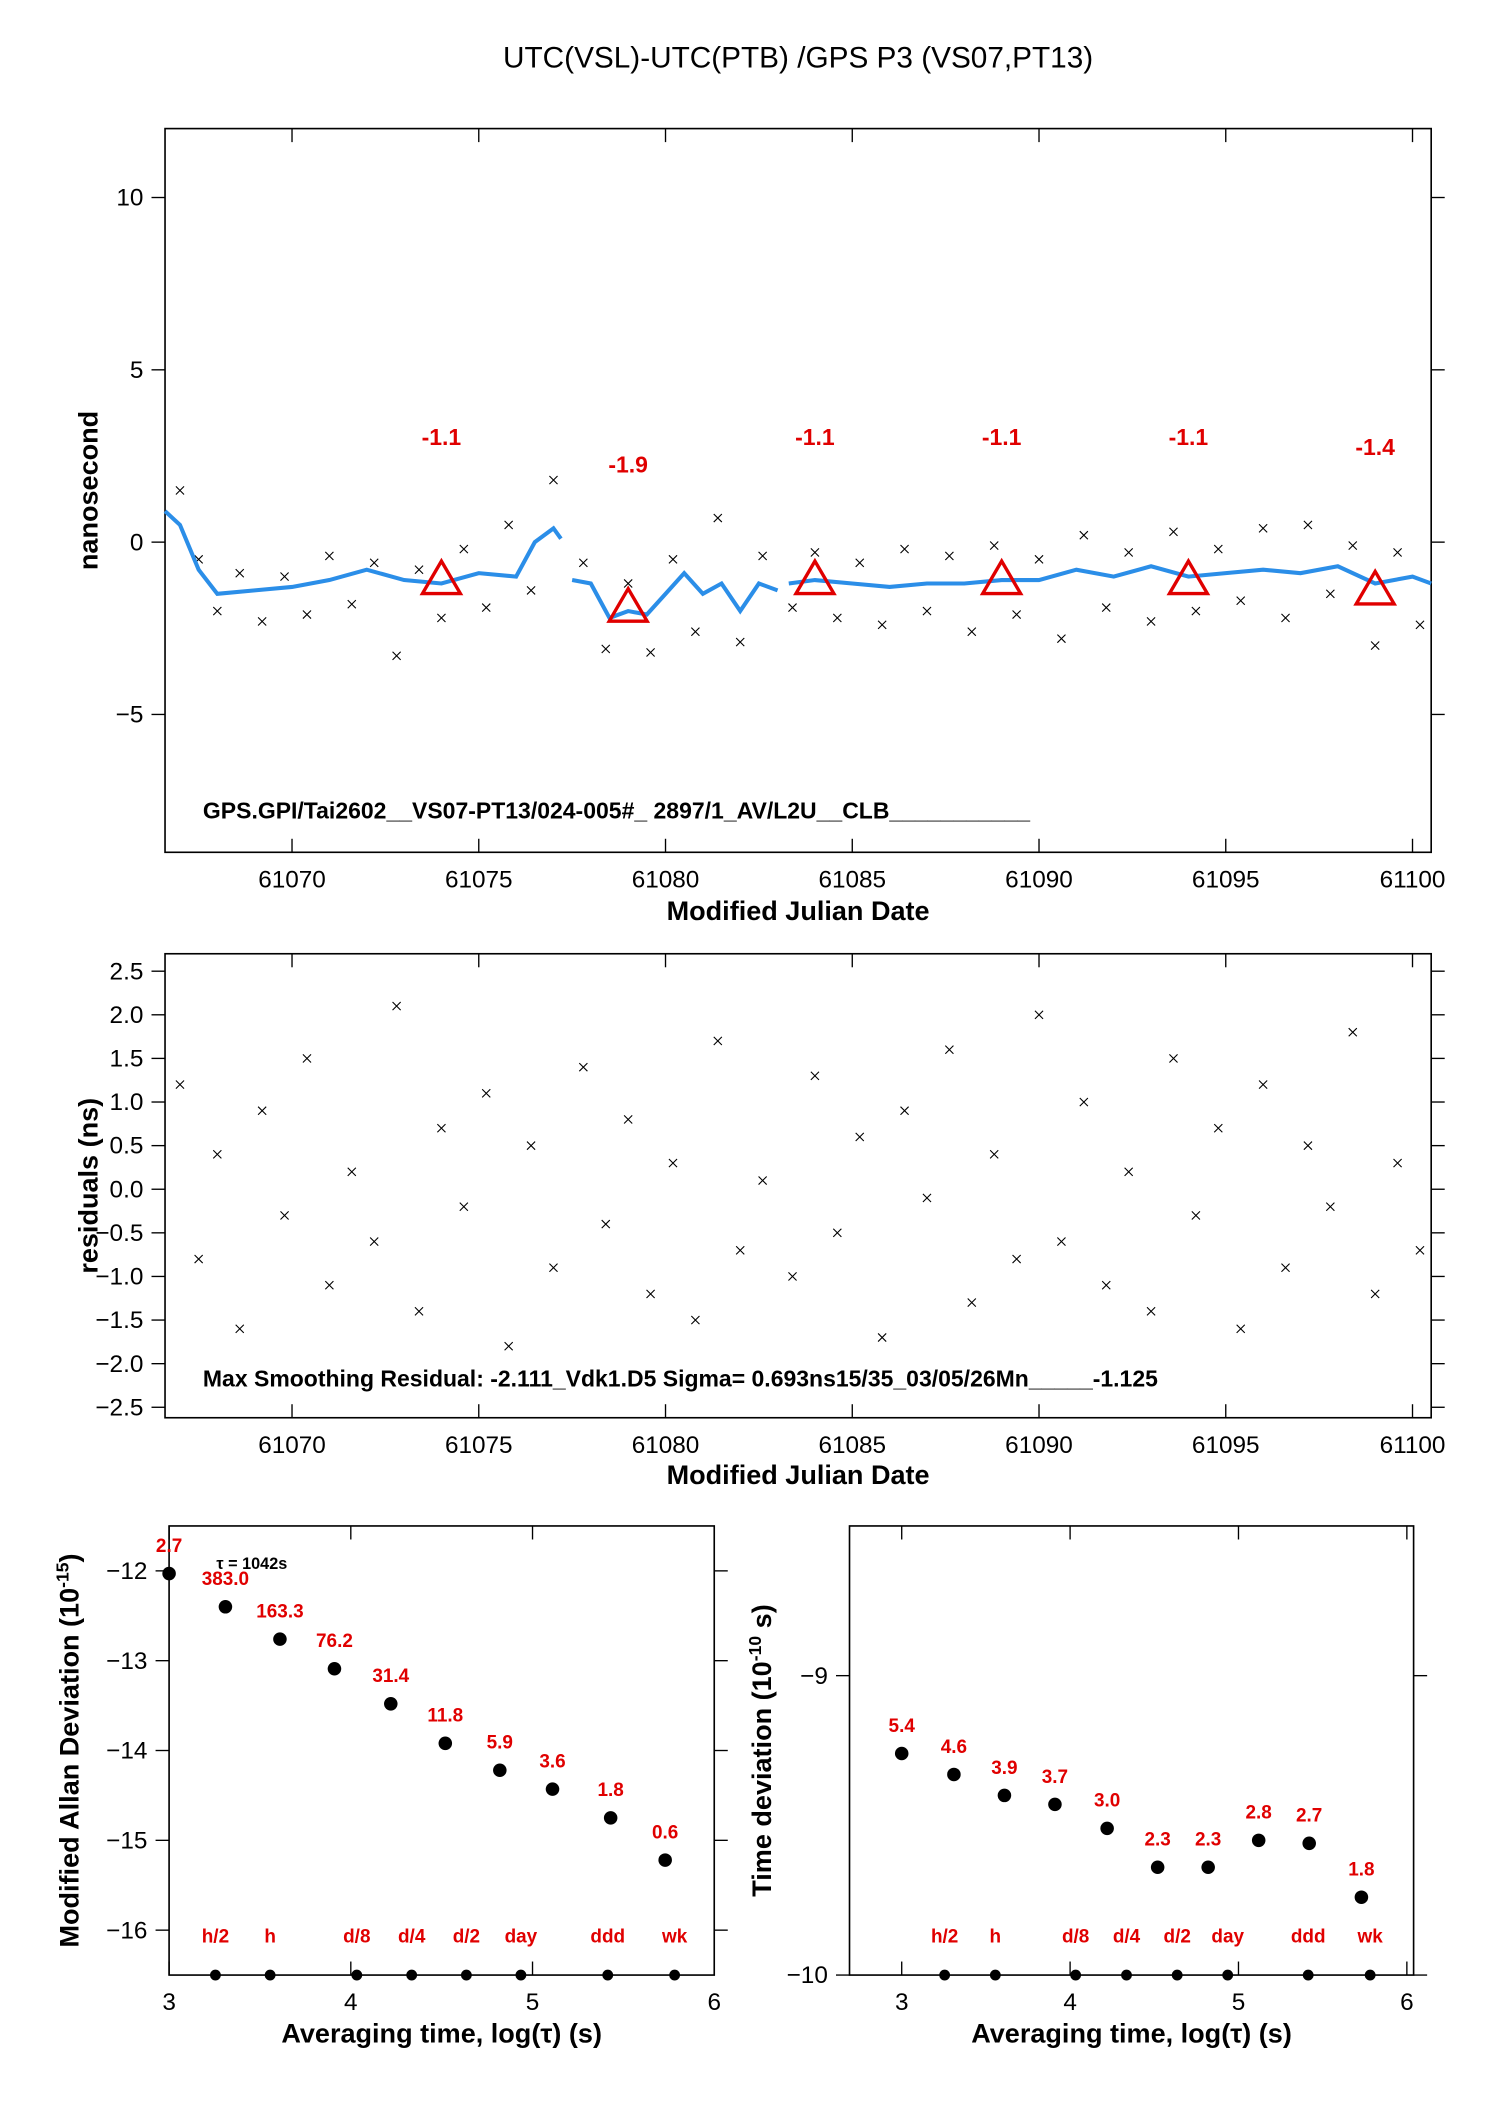 The width and height of the screenshot is (1488, 2105). Describe the element at coordinates (356, 1937) in the screenshot. I see `period-label: d/8` at that location.